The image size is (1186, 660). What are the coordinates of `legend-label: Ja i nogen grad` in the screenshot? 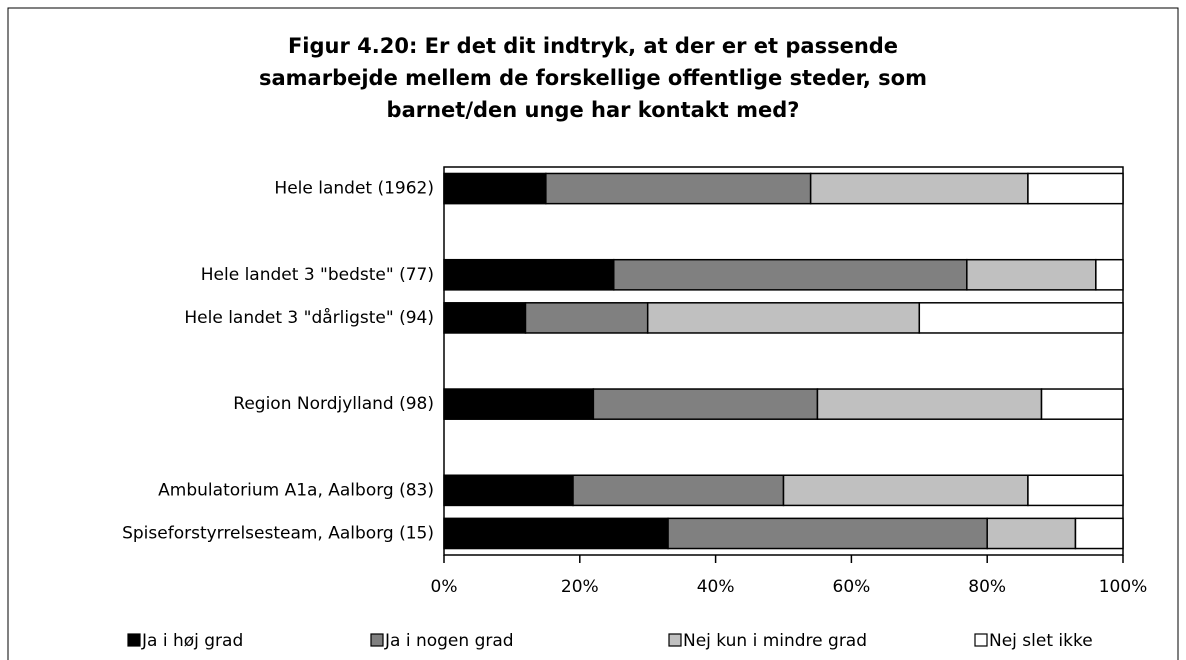 It's located at (449, 641).